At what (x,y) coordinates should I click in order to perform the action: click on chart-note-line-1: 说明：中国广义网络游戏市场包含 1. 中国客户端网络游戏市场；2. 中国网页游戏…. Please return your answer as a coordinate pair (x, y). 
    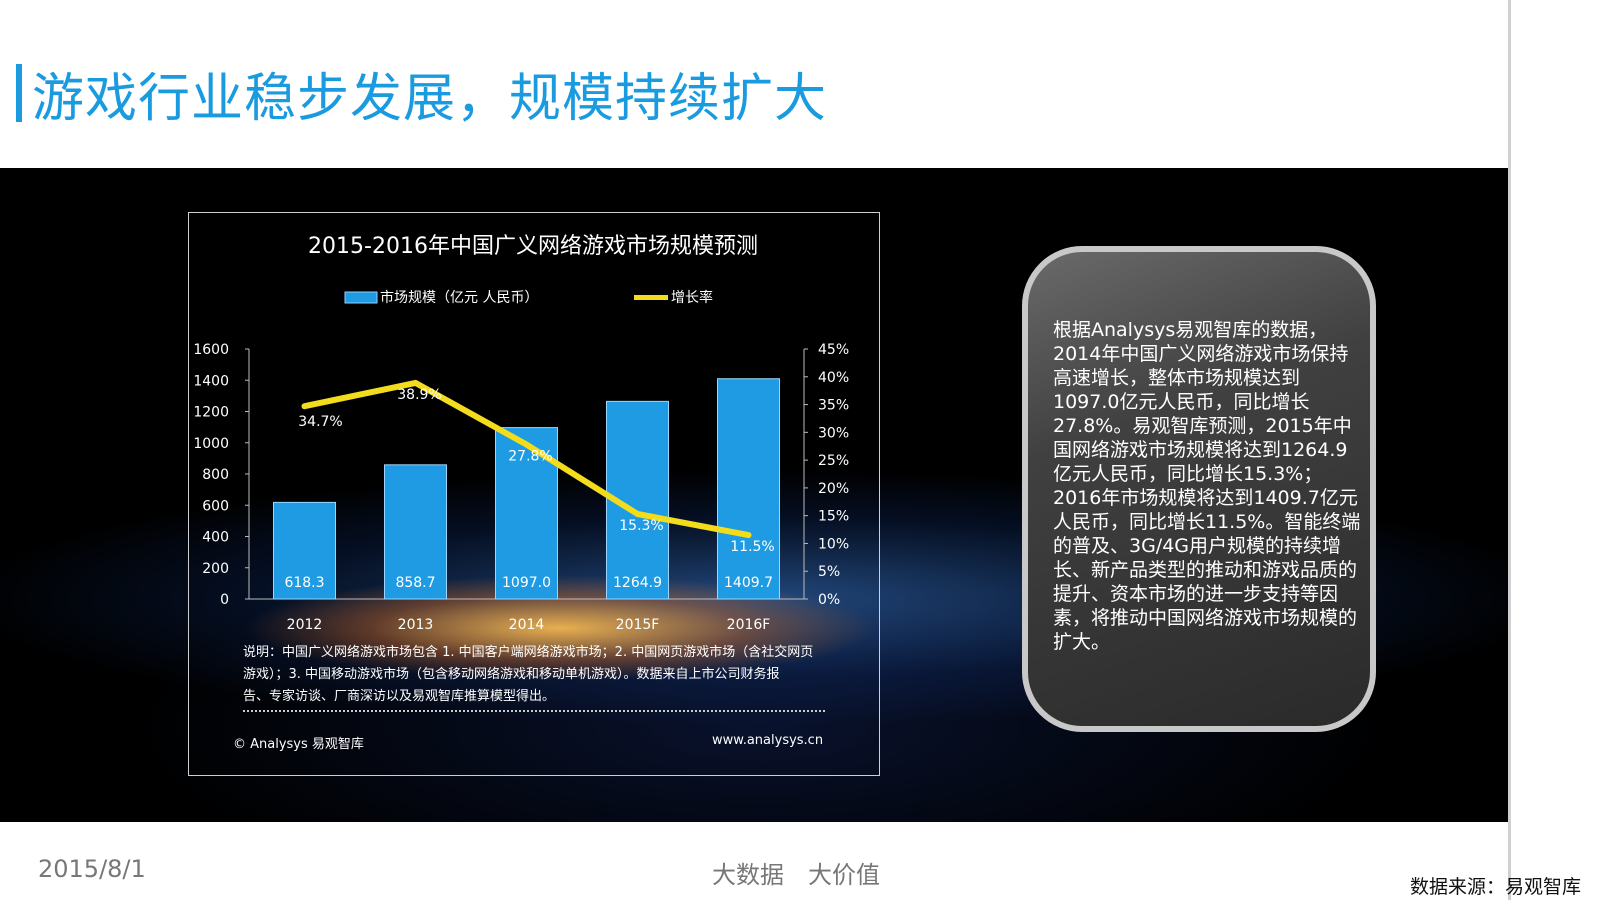
    Looking at the image, I should click on (528, 652).